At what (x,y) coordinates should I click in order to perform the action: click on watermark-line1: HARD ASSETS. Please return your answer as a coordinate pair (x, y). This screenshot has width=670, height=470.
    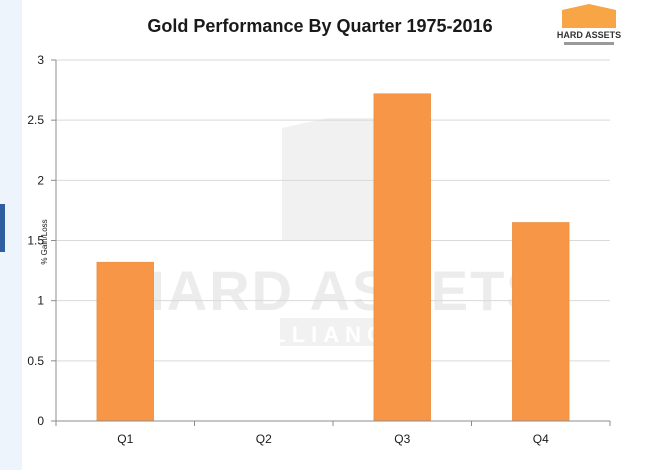
    Looking at the image, I should click on (334, 290).